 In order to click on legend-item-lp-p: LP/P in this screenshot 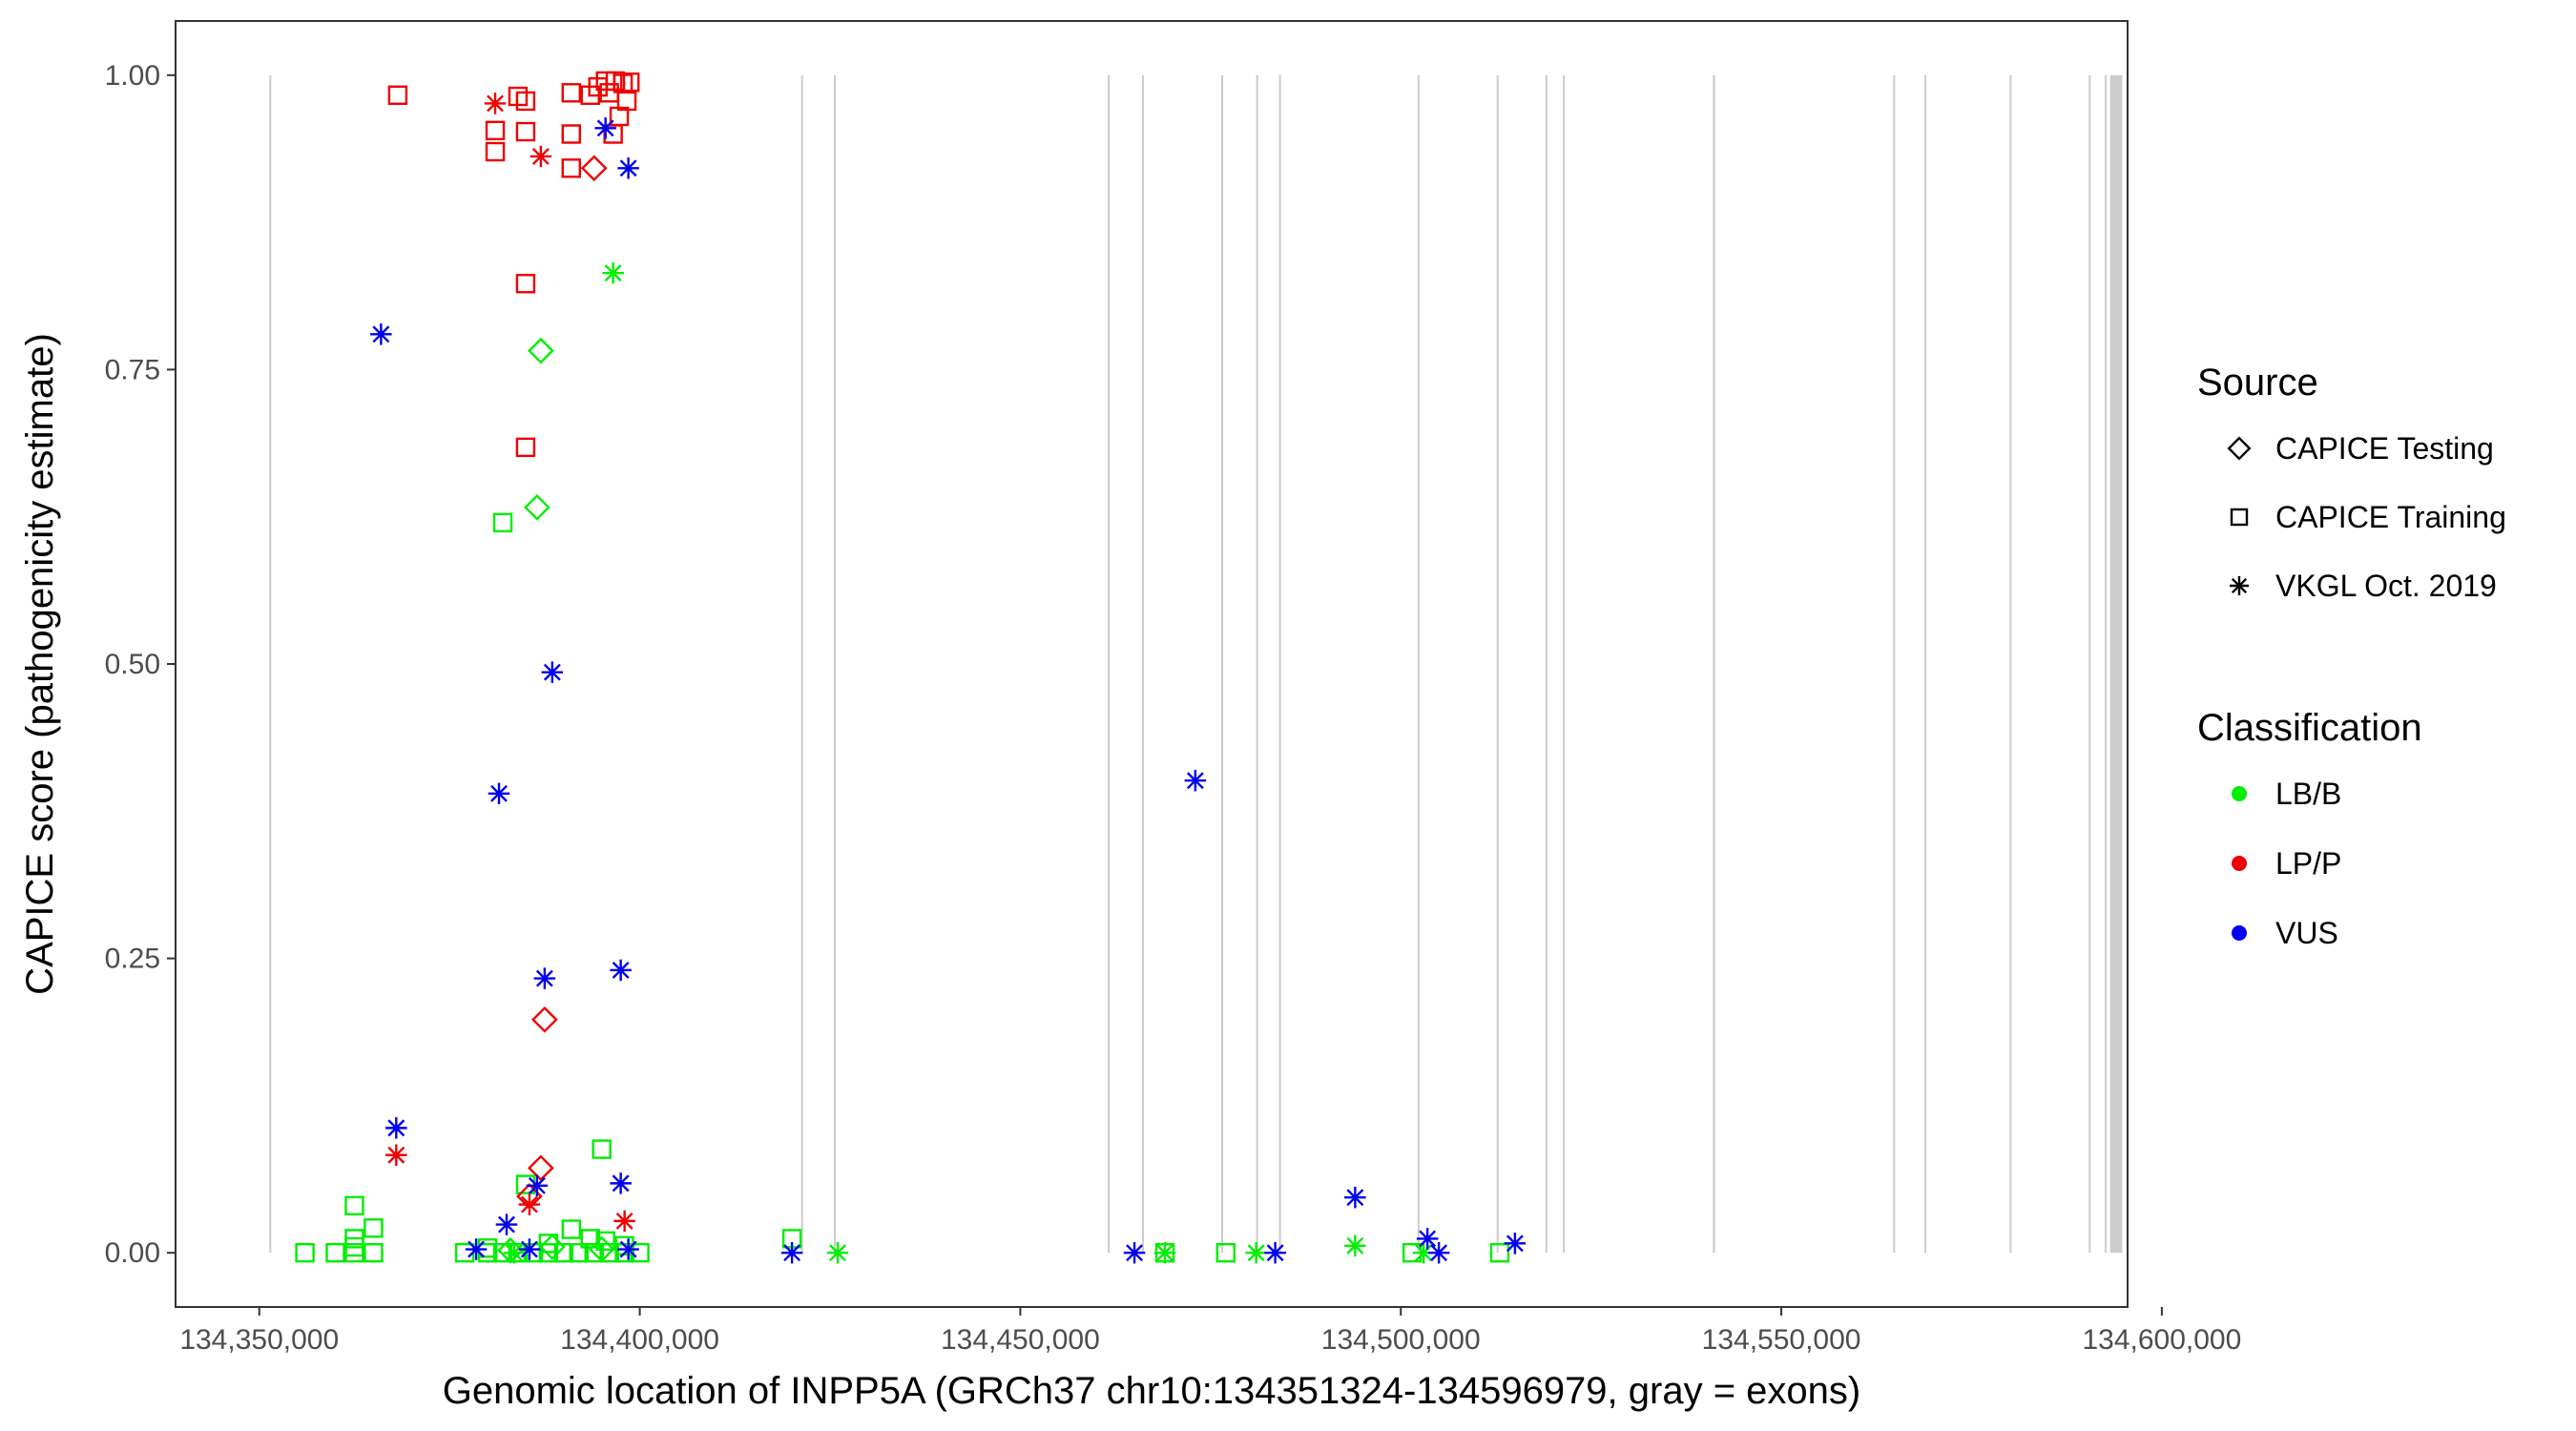, I will do `click(2286, 863)`.